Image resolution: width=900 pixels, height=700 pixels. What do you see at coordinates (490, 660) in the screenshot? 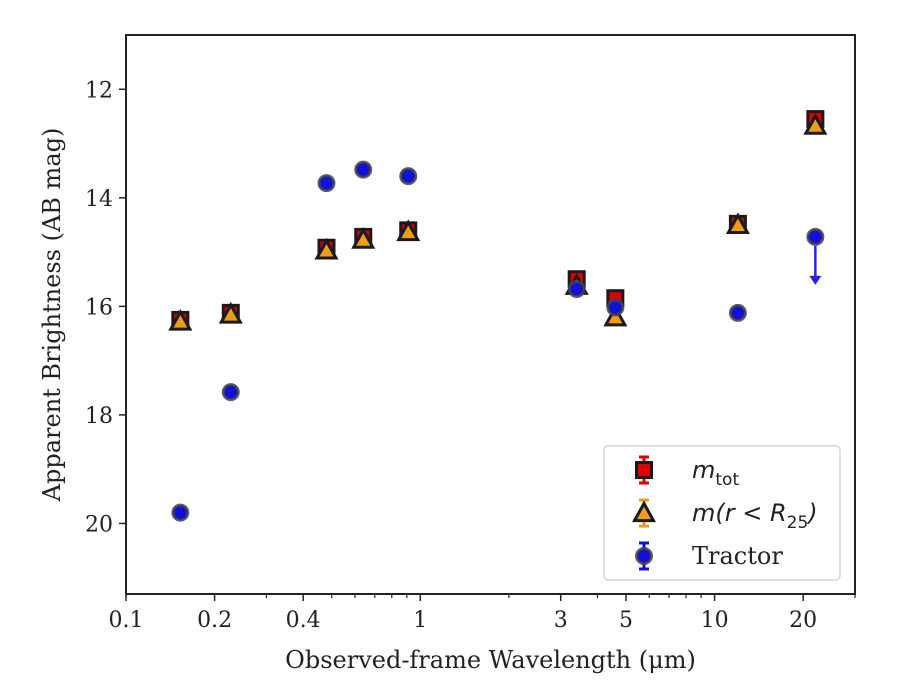
I see `x-axis-label: Observed-frame Wavelength (μm)` at bounding box center [490, 660].